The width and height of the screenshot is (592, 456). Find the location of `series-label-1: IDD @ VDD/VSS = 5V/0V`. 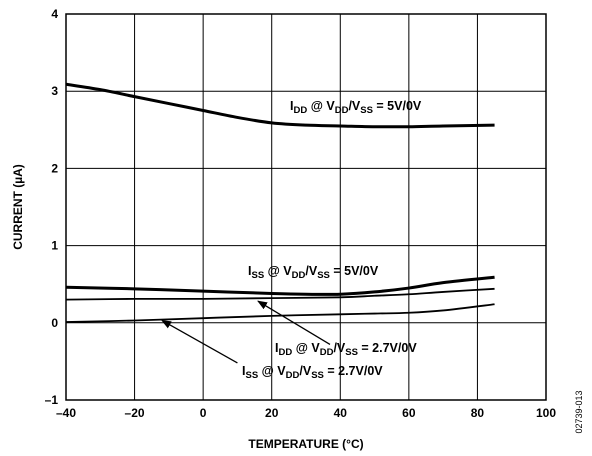

series-label-1: IDD @ VDD/VSS = 5V/0V is located at coordinates (356, 107).